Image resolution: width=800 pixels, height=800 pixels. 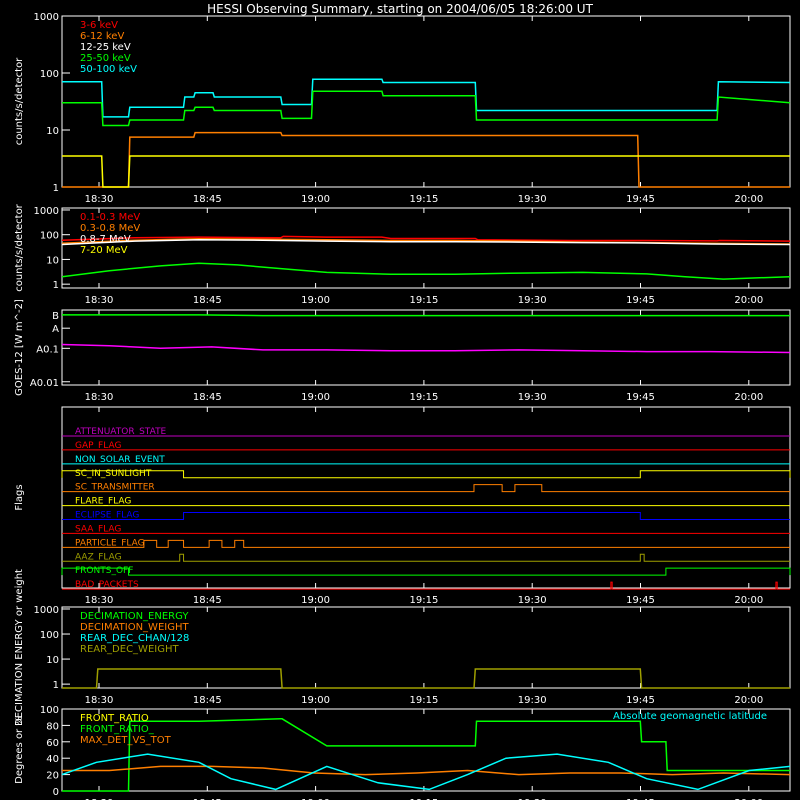 I want to click on lowE-time-tick-label: 19:00, so click(x=315, y=199).